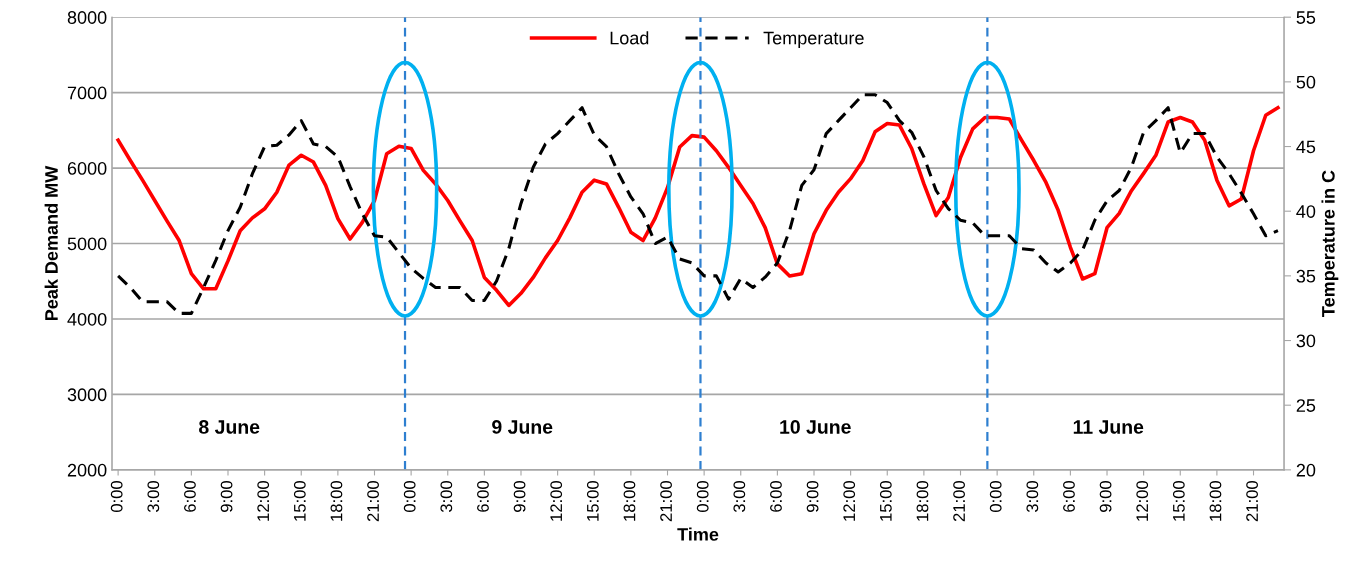  Describe the element at coordinates (1306, 211) in the screenshot. I see `y2-tick-label: 40` at that location.